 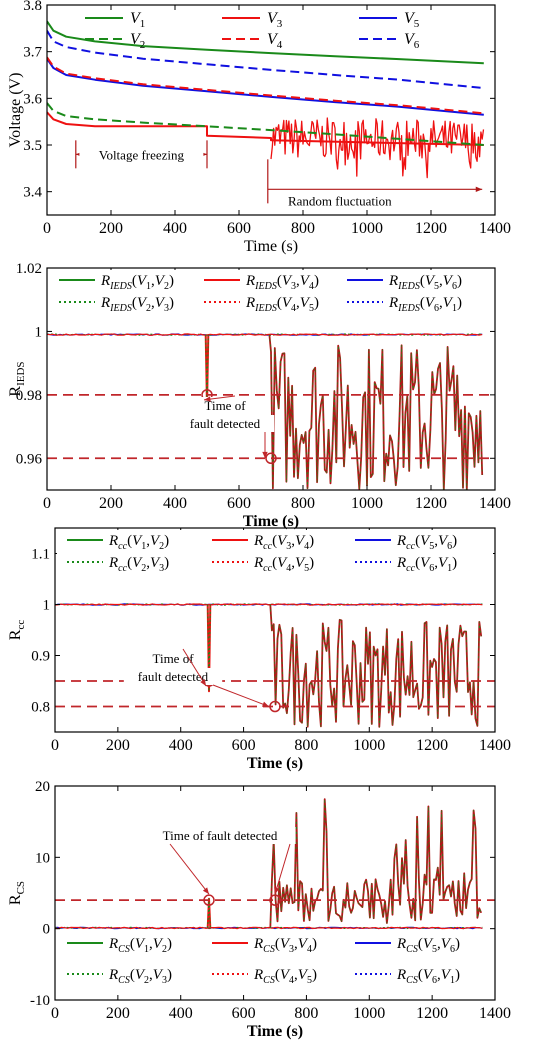 I want to click on legend-label: Rcc(V1,V2), so click(x=138, y=542).